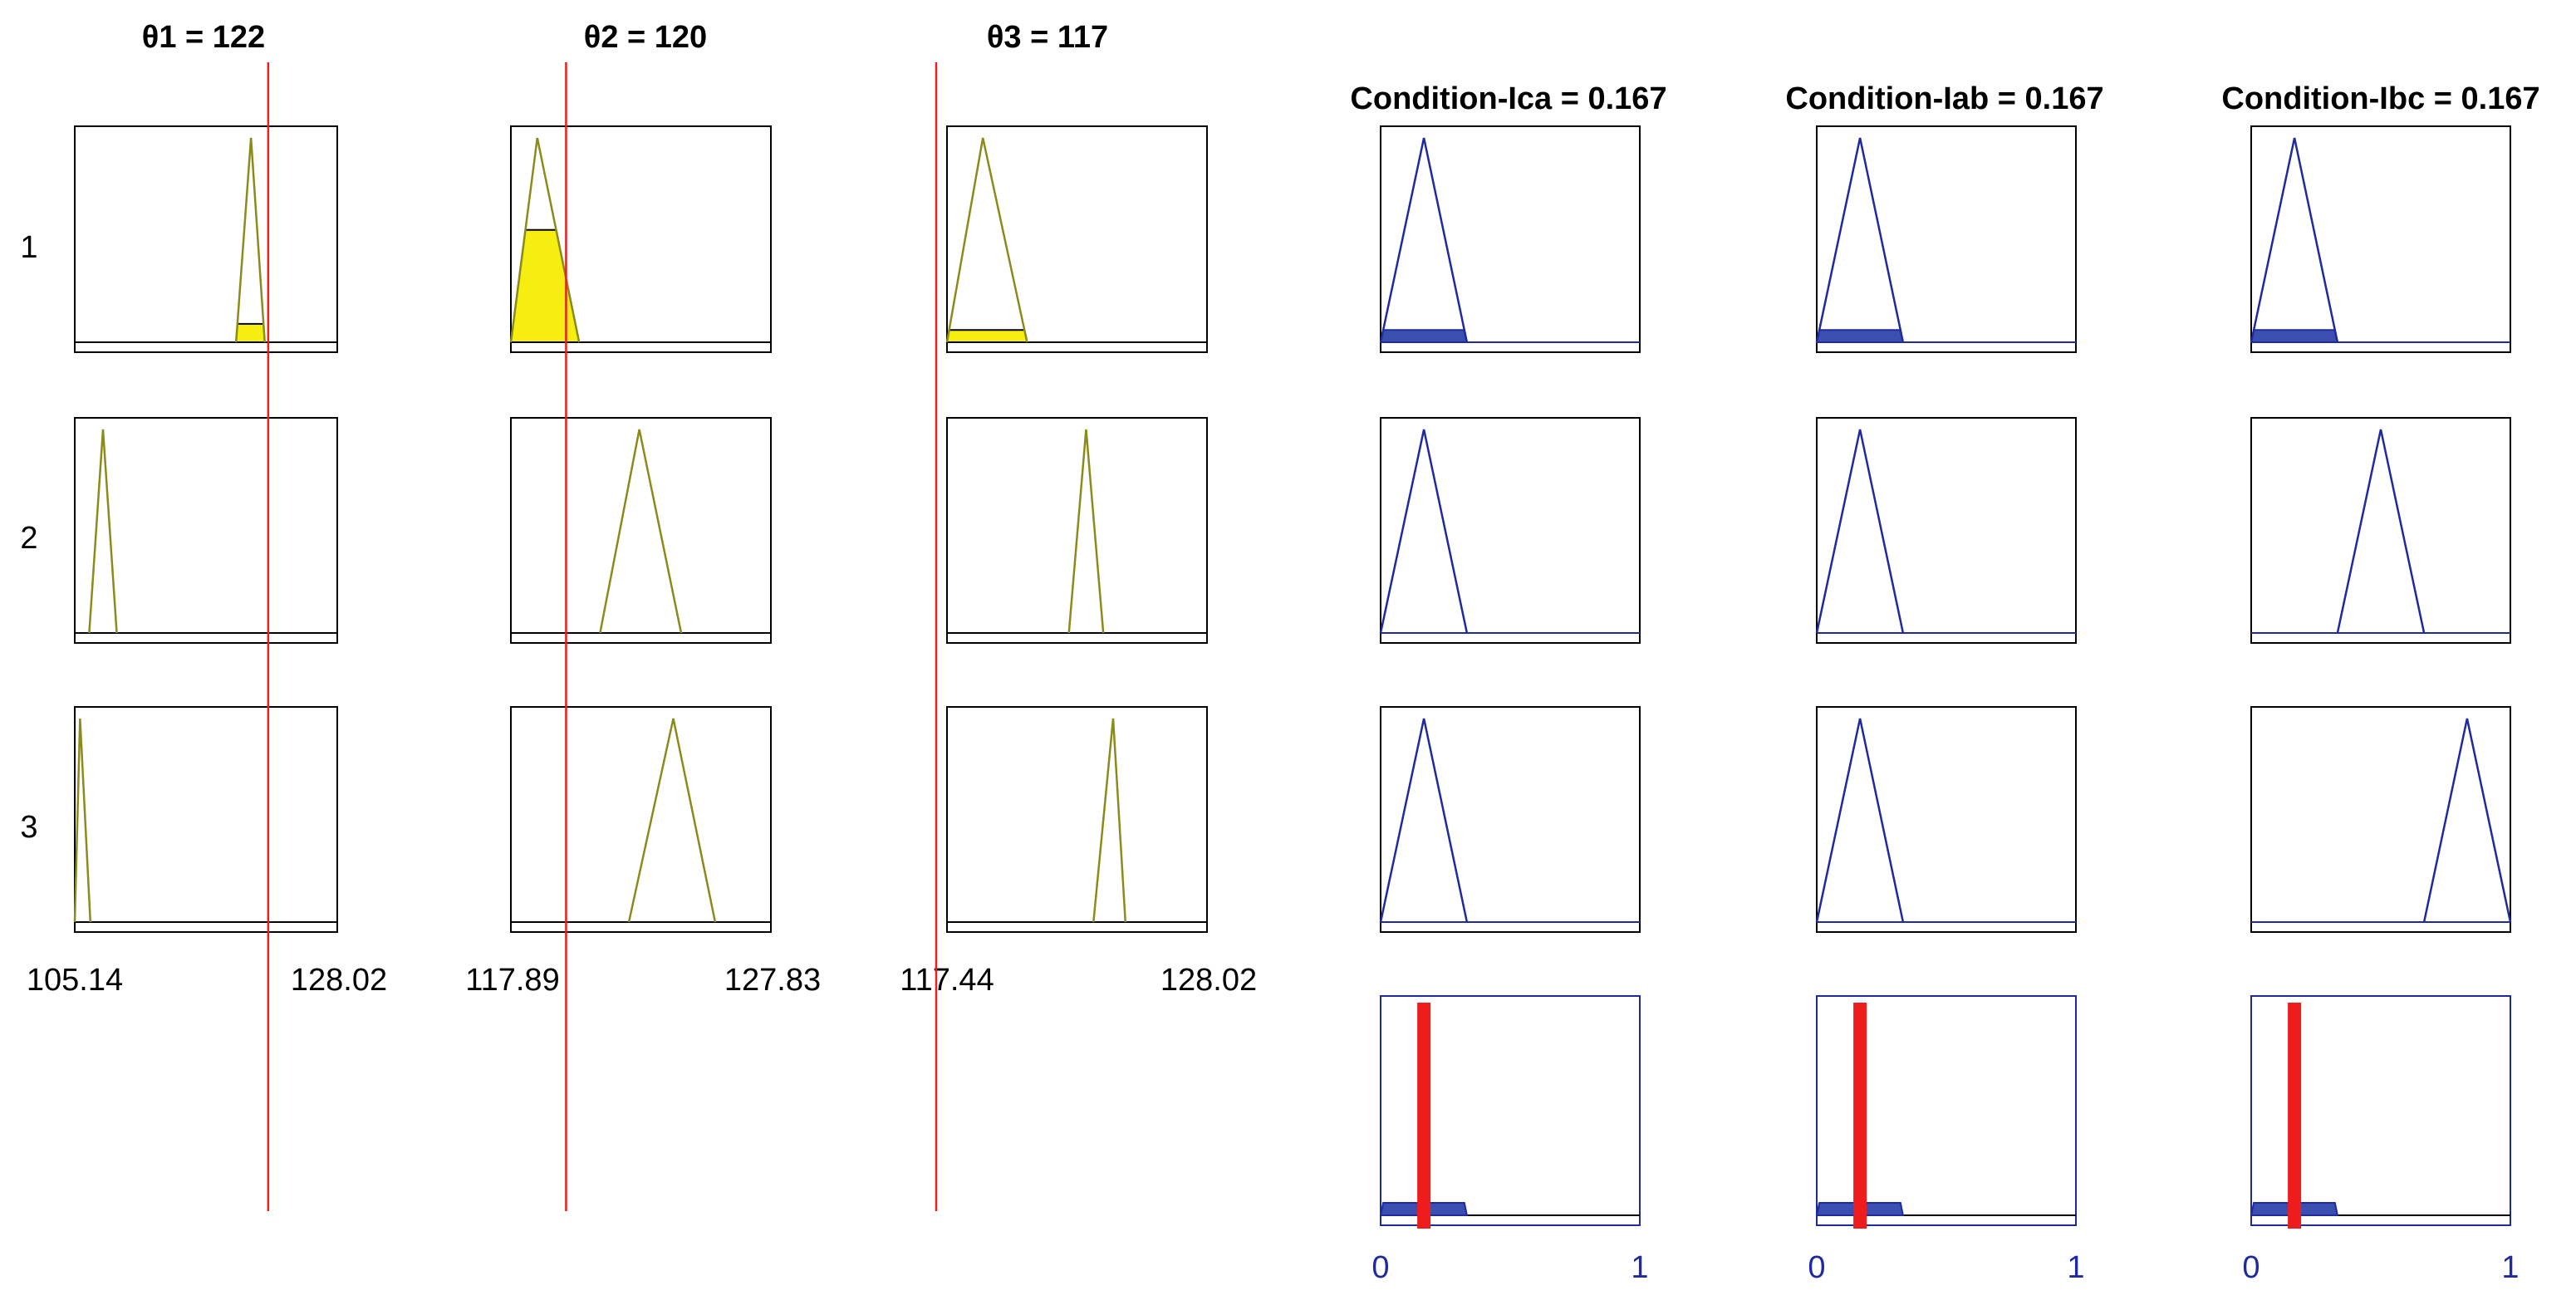 The image size is (2576, 1310). What do you see at coordinates (1424, 820) in the screenshot?
I see `output-1-rule-3-mf` at bounding box center [1424, 820].